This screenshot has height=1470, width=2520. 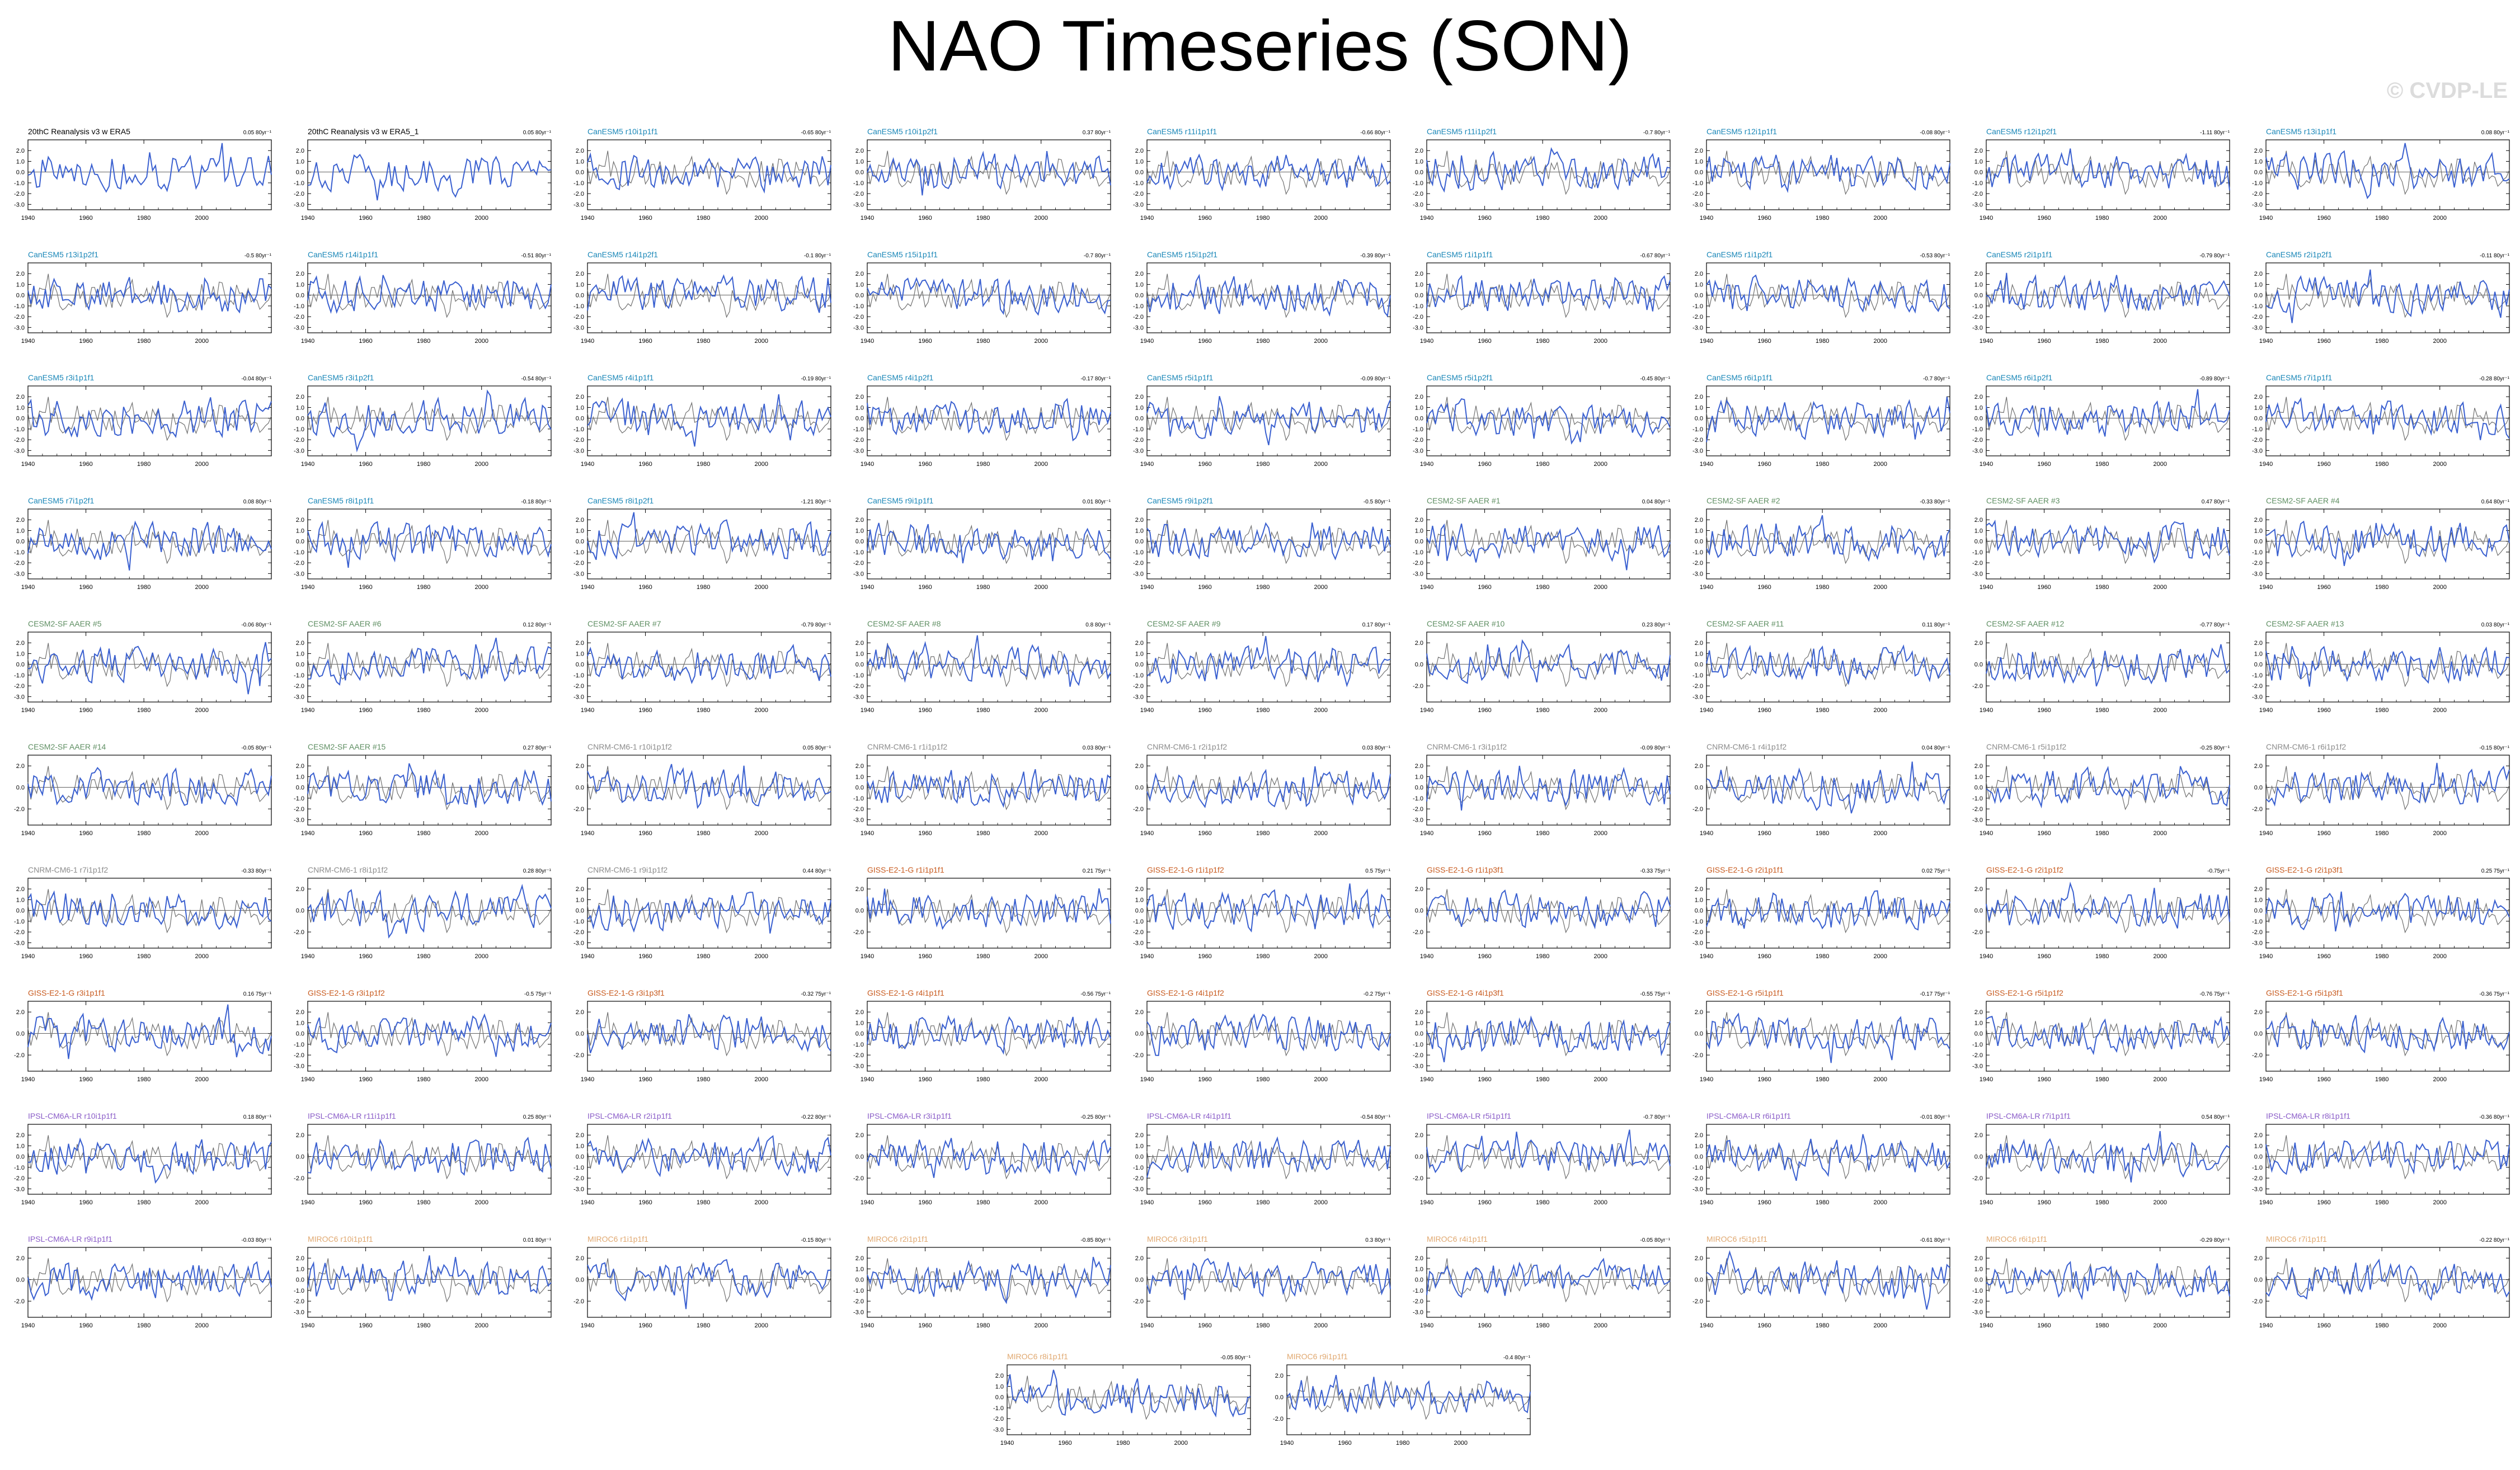 I want to click on trend-label: 0.3 80yr⁻¹, so click(x=1378, y=1240).